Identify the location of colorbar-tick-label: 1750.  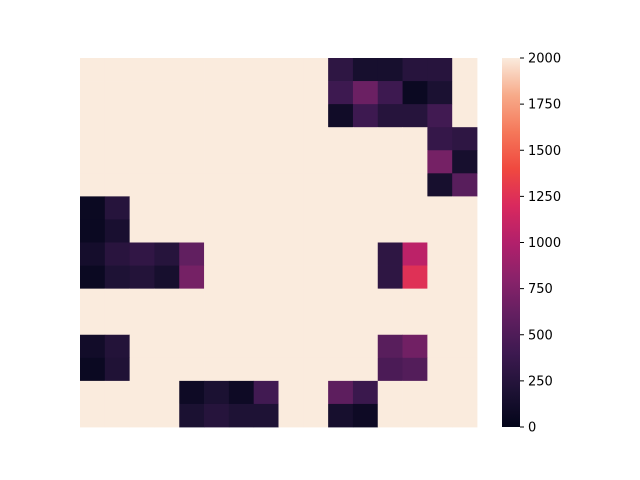
(544, 105).